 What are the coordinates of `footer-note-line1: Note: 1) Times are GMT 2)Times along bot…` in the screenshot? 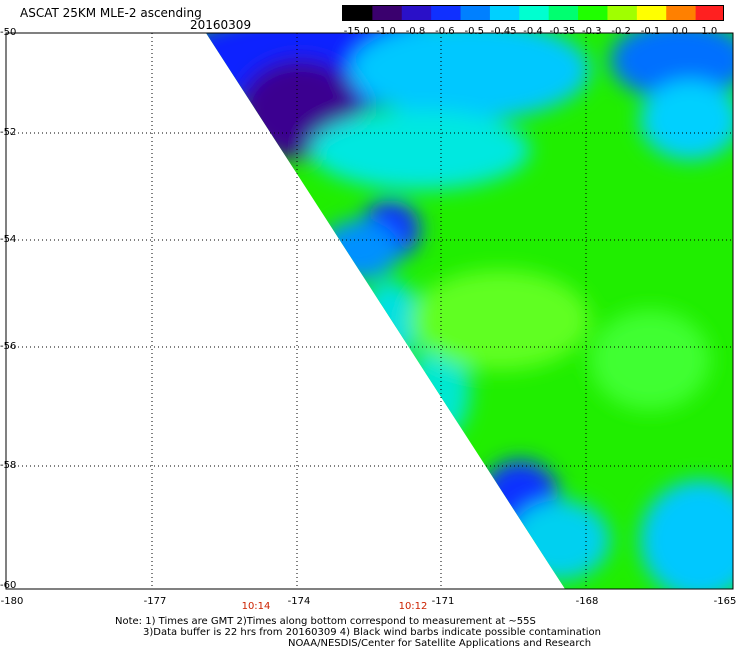 It's located at (325, 621).